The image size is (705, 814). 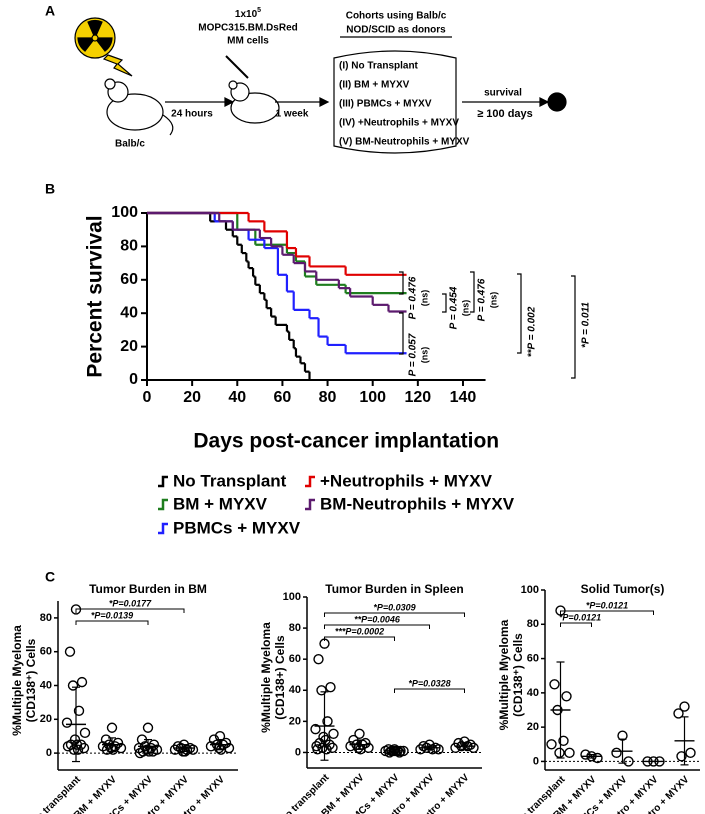 I want to click on panel-label: A, so click(x=50, y=11).